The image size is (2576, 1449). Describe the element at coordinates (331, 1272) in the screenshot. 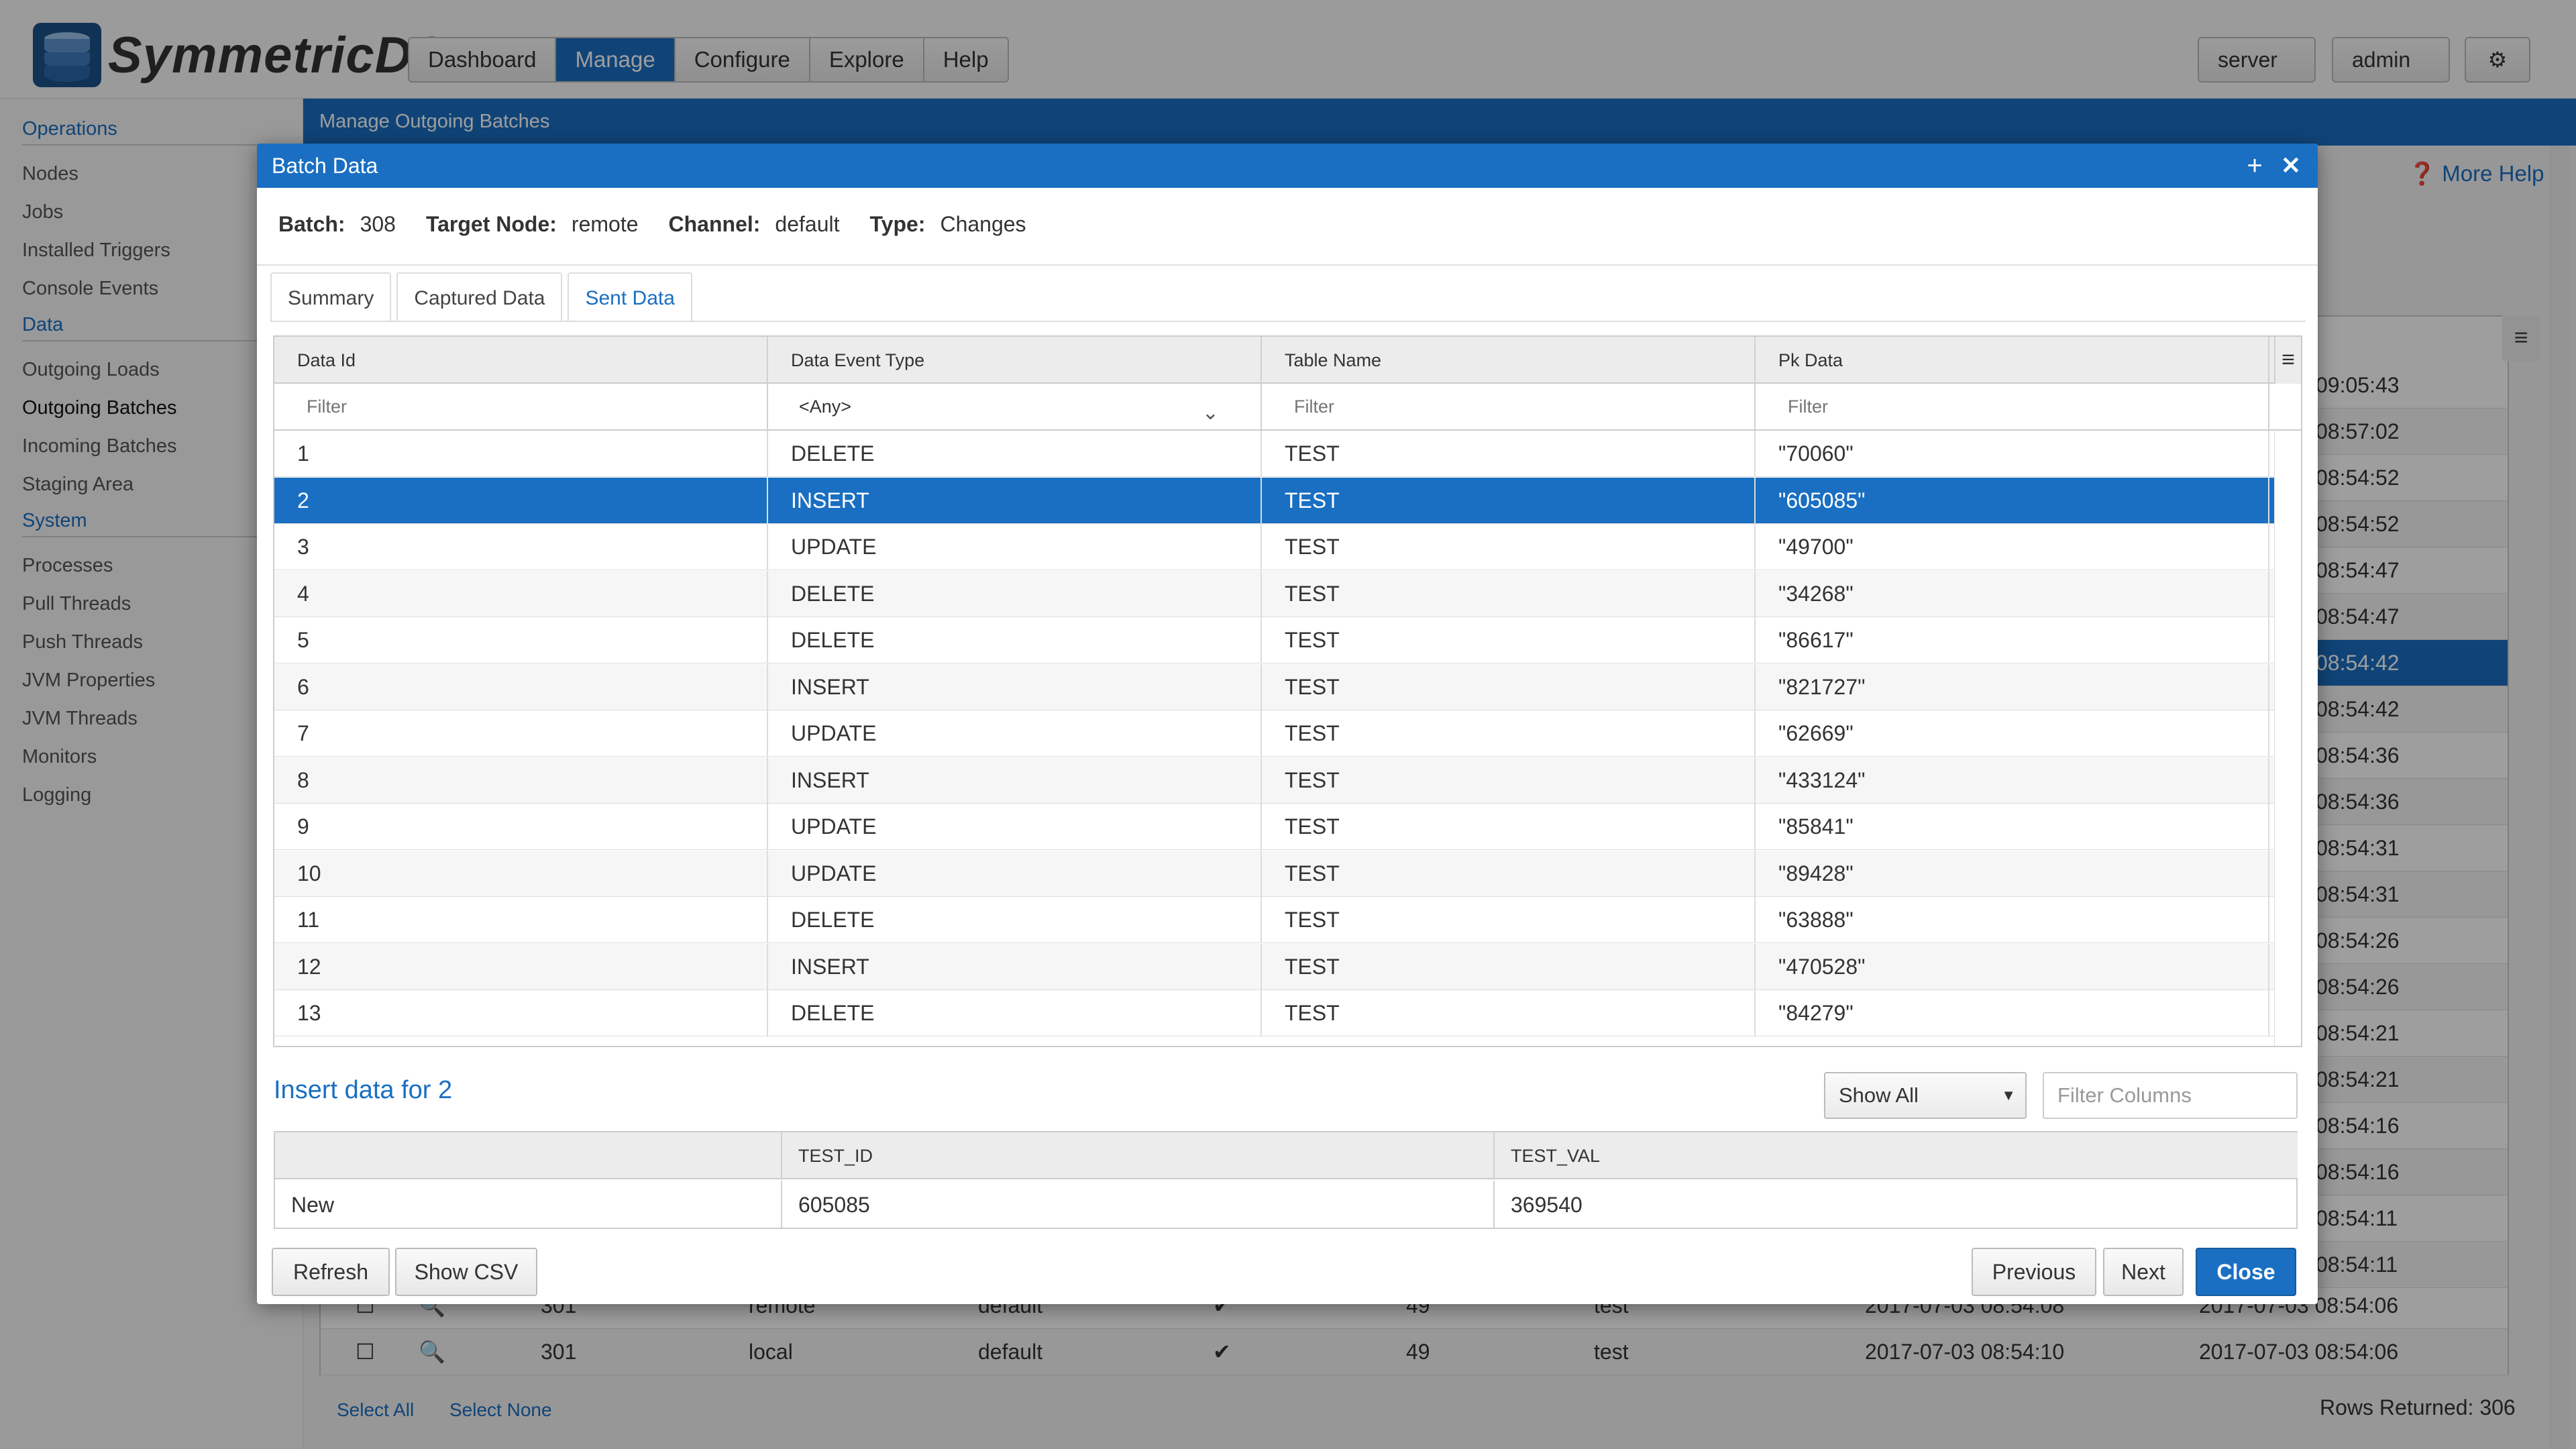

I see `refresh-button: Refresh` at that location.